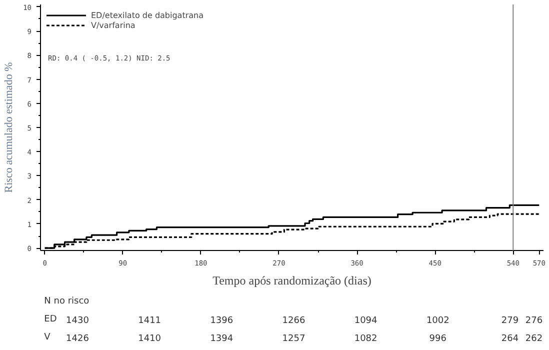 The image size is (549, 350). I want to click on text: 1094, so click(366, 321).